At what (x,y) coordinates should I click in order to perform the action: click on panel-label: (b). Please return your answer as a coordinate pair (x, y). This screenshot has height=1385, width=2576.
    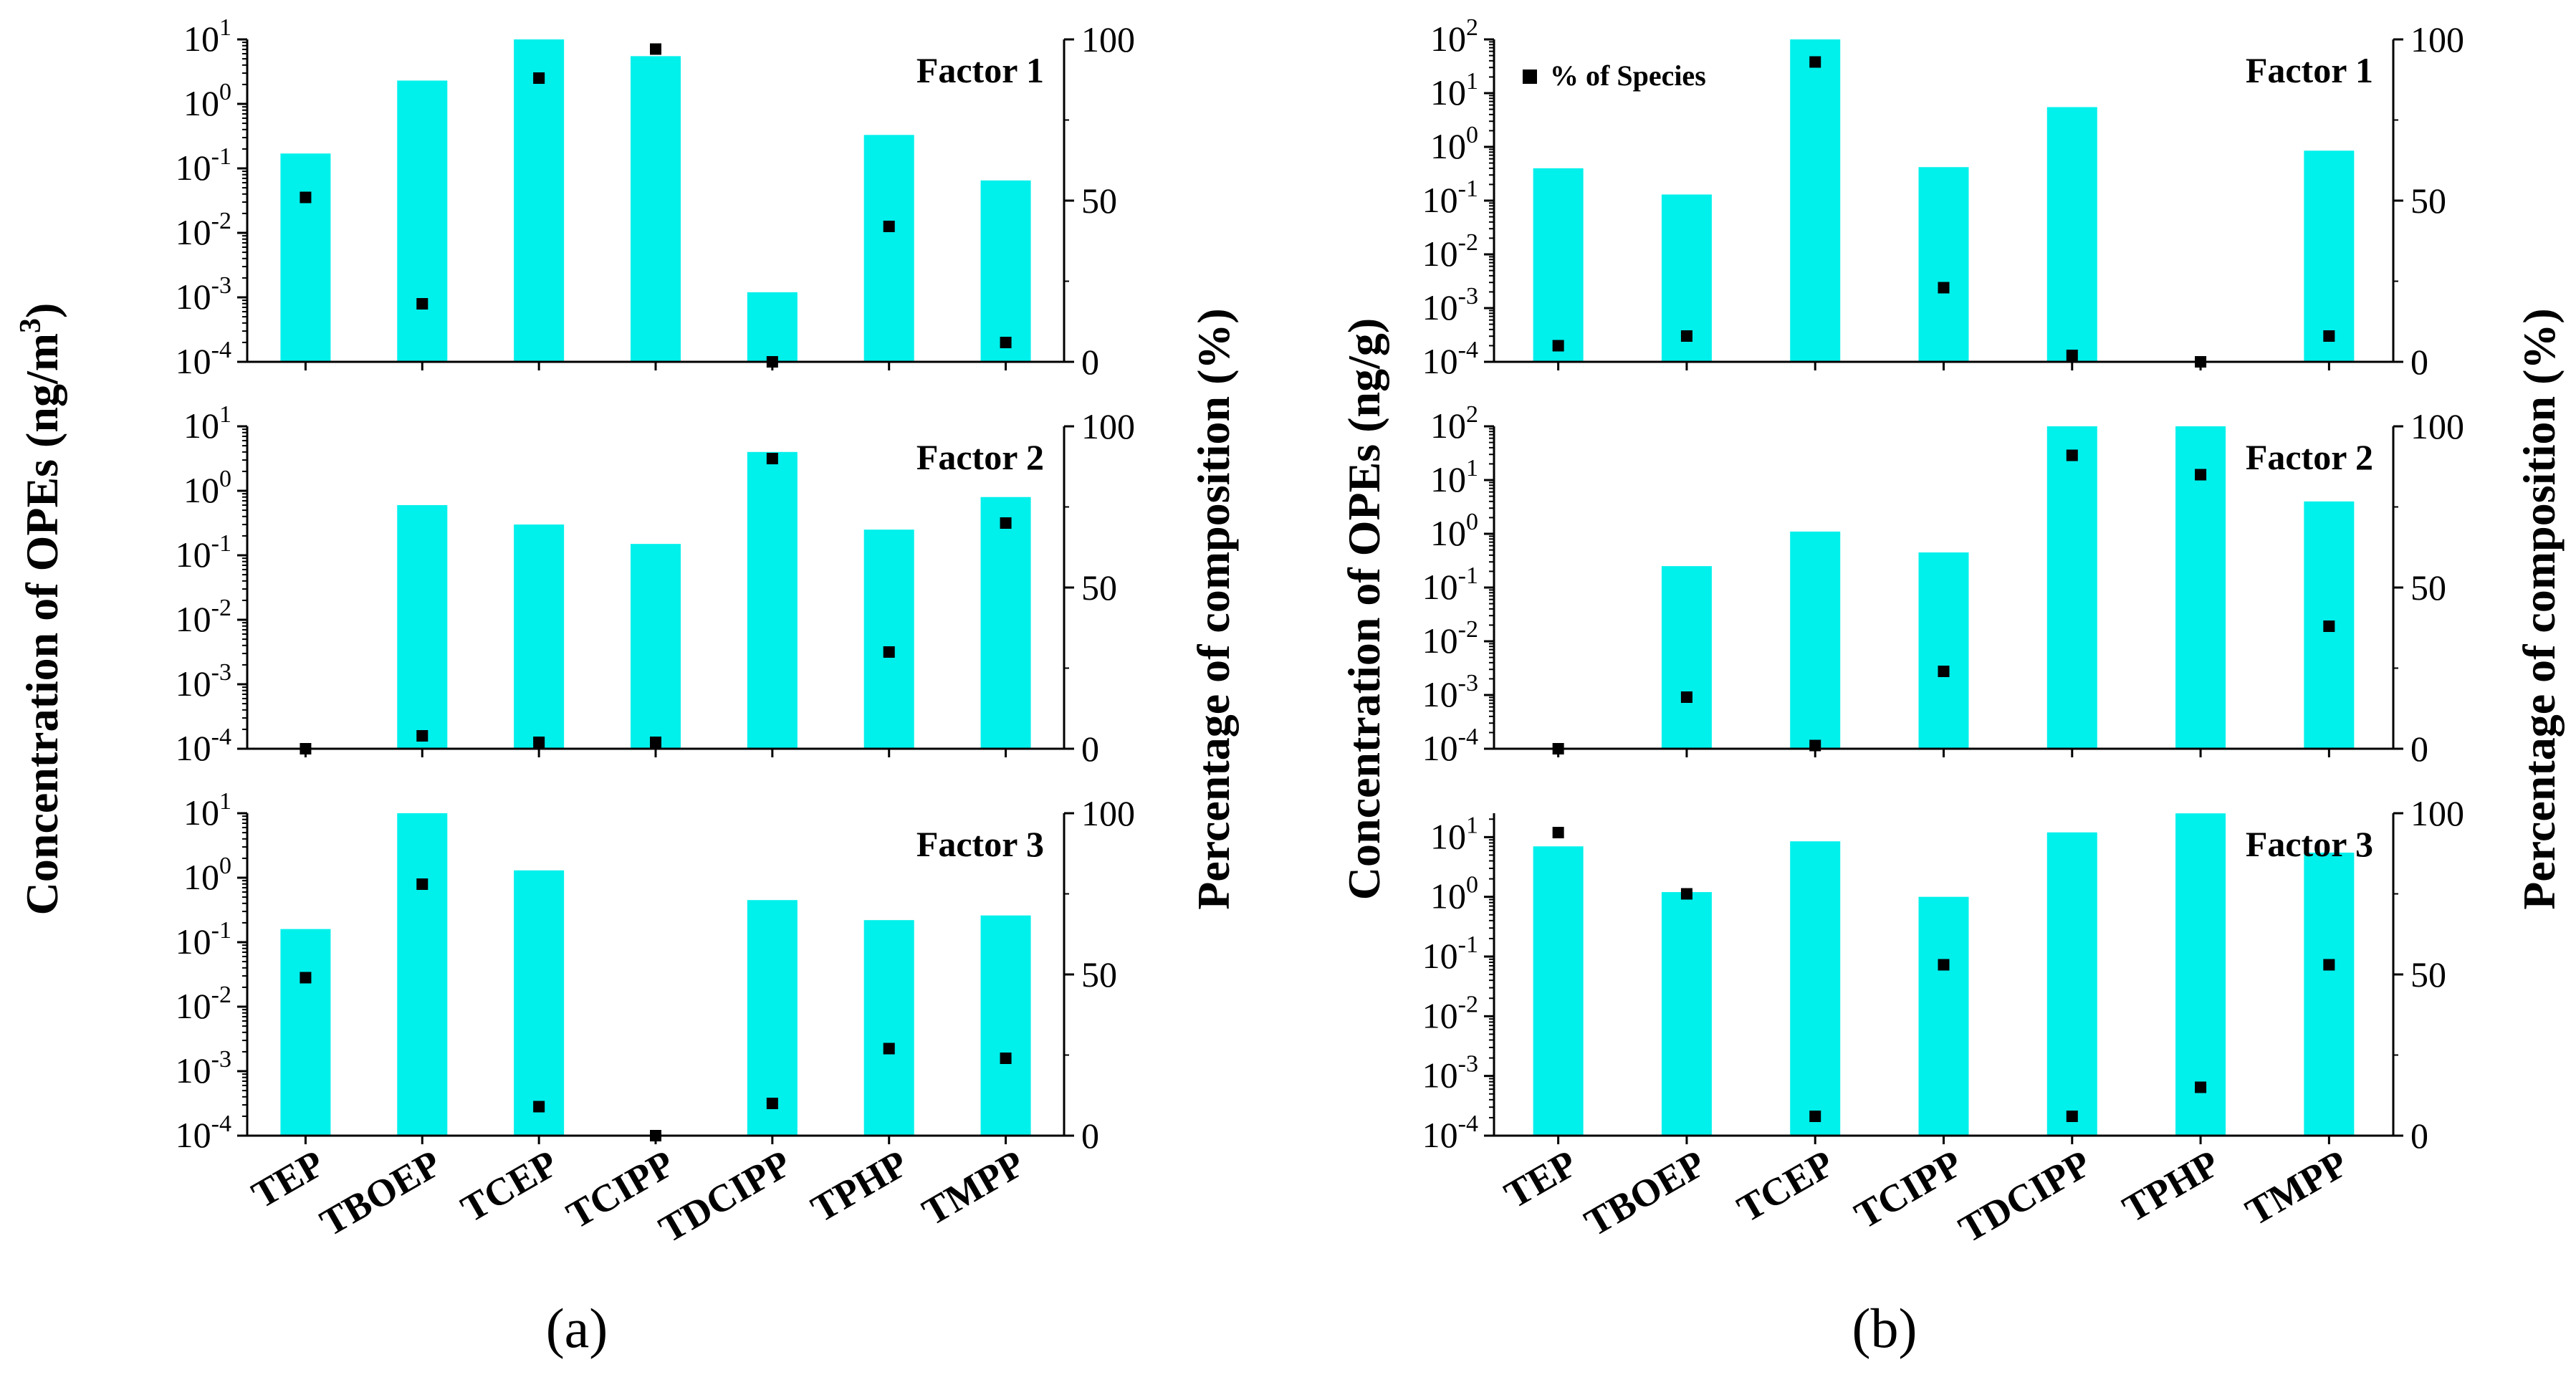
    Looking at the image, I should click on (1885, 1328).